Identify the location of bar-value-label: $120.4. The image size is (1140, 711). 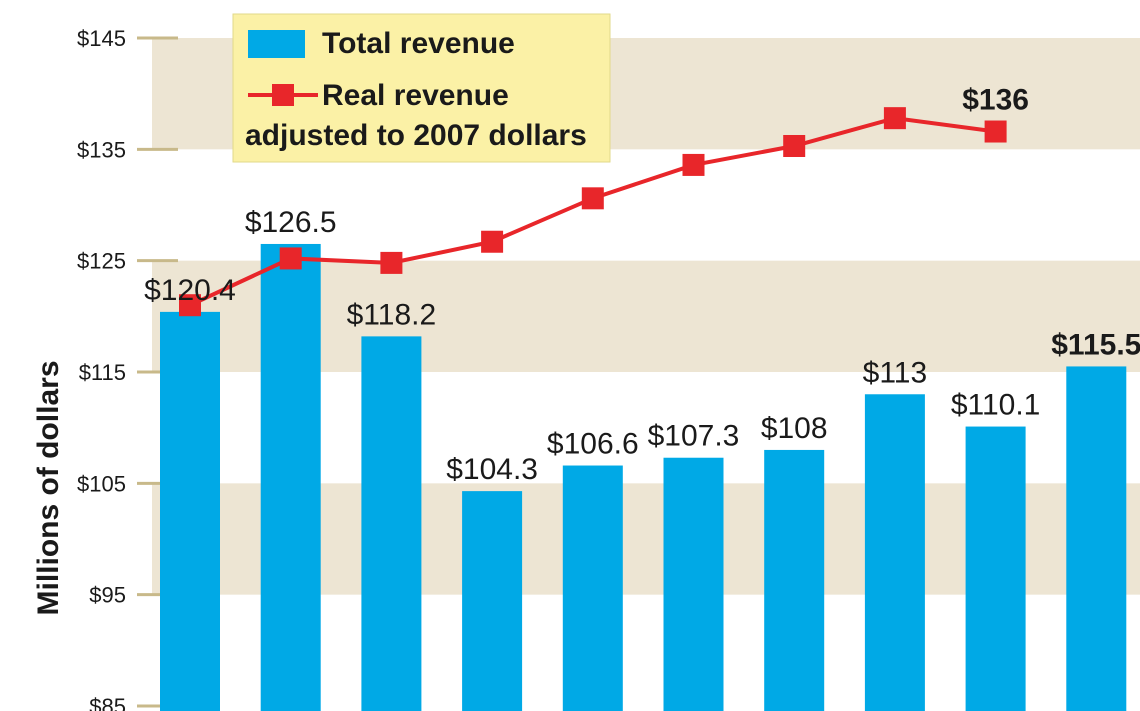
(190, 290).